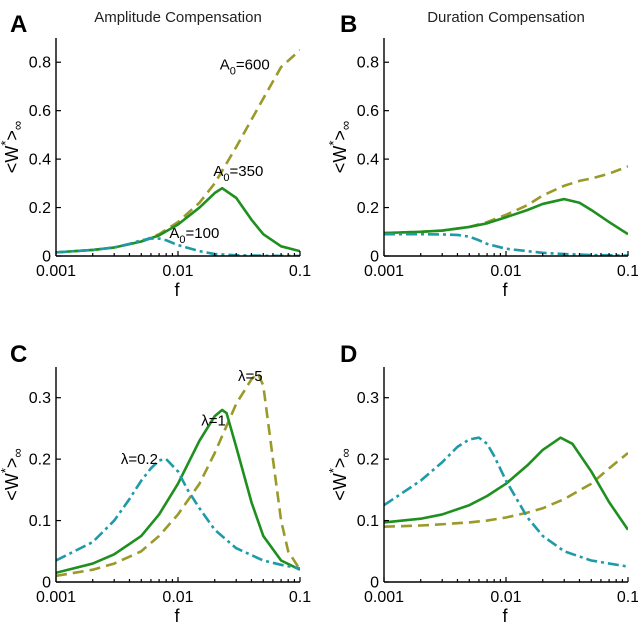  What do you see at coordinates (178, 17) in the screenshot?
I see `panel-title: Amplitude Compensation` at bounding box center [178, 17].